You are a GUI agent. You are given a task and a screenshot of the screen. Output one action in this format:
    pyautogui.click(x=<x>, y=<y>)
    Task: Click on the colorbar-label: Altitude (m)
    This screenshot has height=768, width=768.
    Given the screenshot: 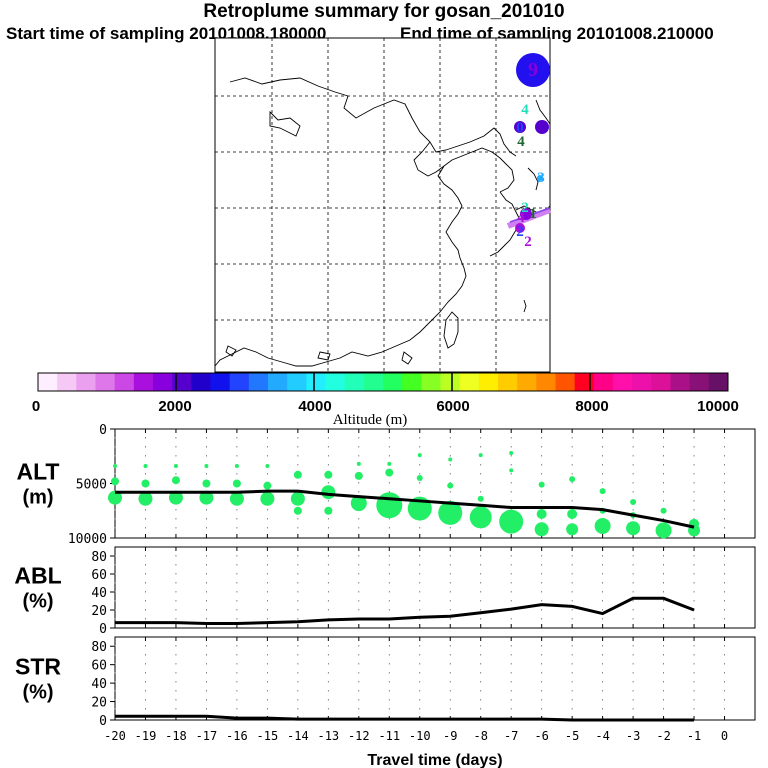 What is the action you would take?
    pyautogui.click(x=370, y=420)
    